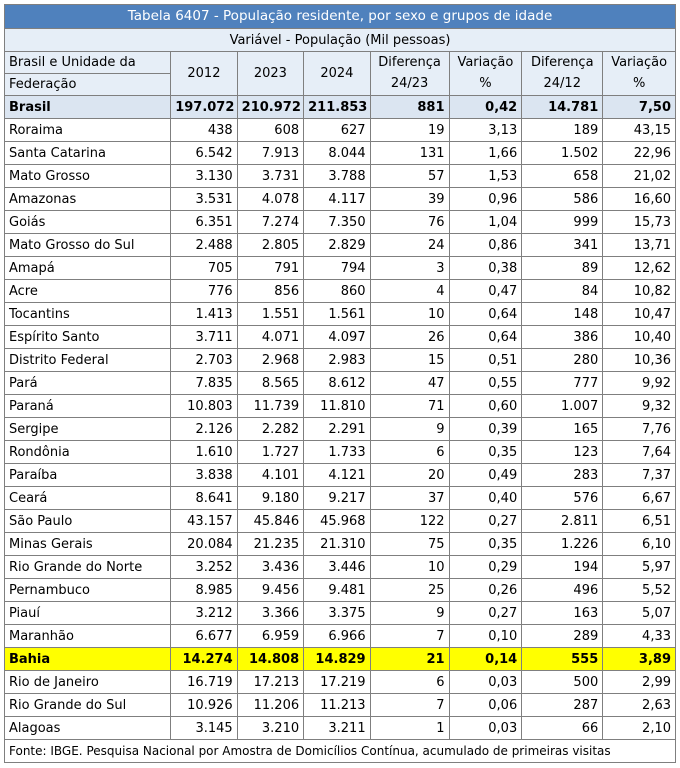  I want to click on value-2024-cell: 211.853, so click(337, 107).